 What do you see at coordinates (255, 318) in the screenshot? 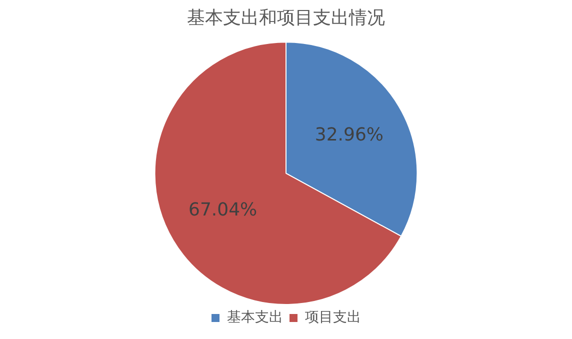
I see `legend-label: 基本支出` at bounding box center [255, 318].